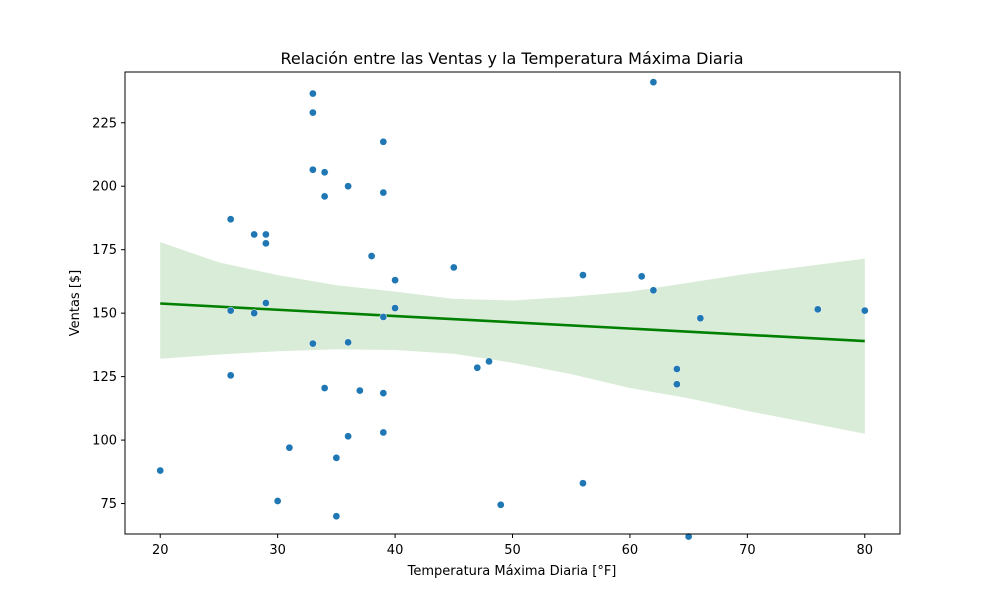  What do you see at coordinates (512, 550) in the screenshot?
I see `x-tick-label: 50` at bounding box center [512, 550].